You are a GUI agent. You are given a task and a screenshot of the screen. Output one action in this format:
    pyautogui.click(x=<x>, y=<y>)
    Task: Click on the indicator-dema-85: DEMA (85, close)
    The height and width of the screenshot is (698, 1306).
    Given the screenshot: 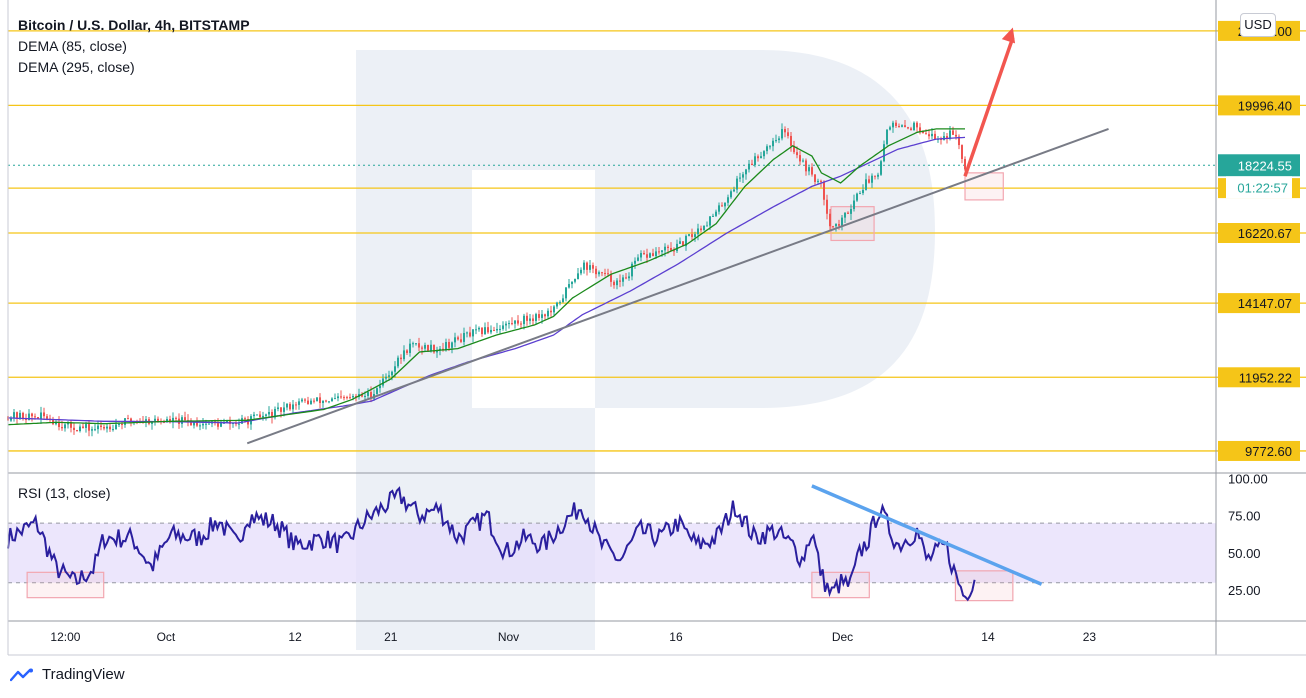 What is the action you would take?
    pyautogui.click(x=72, y=46)
    